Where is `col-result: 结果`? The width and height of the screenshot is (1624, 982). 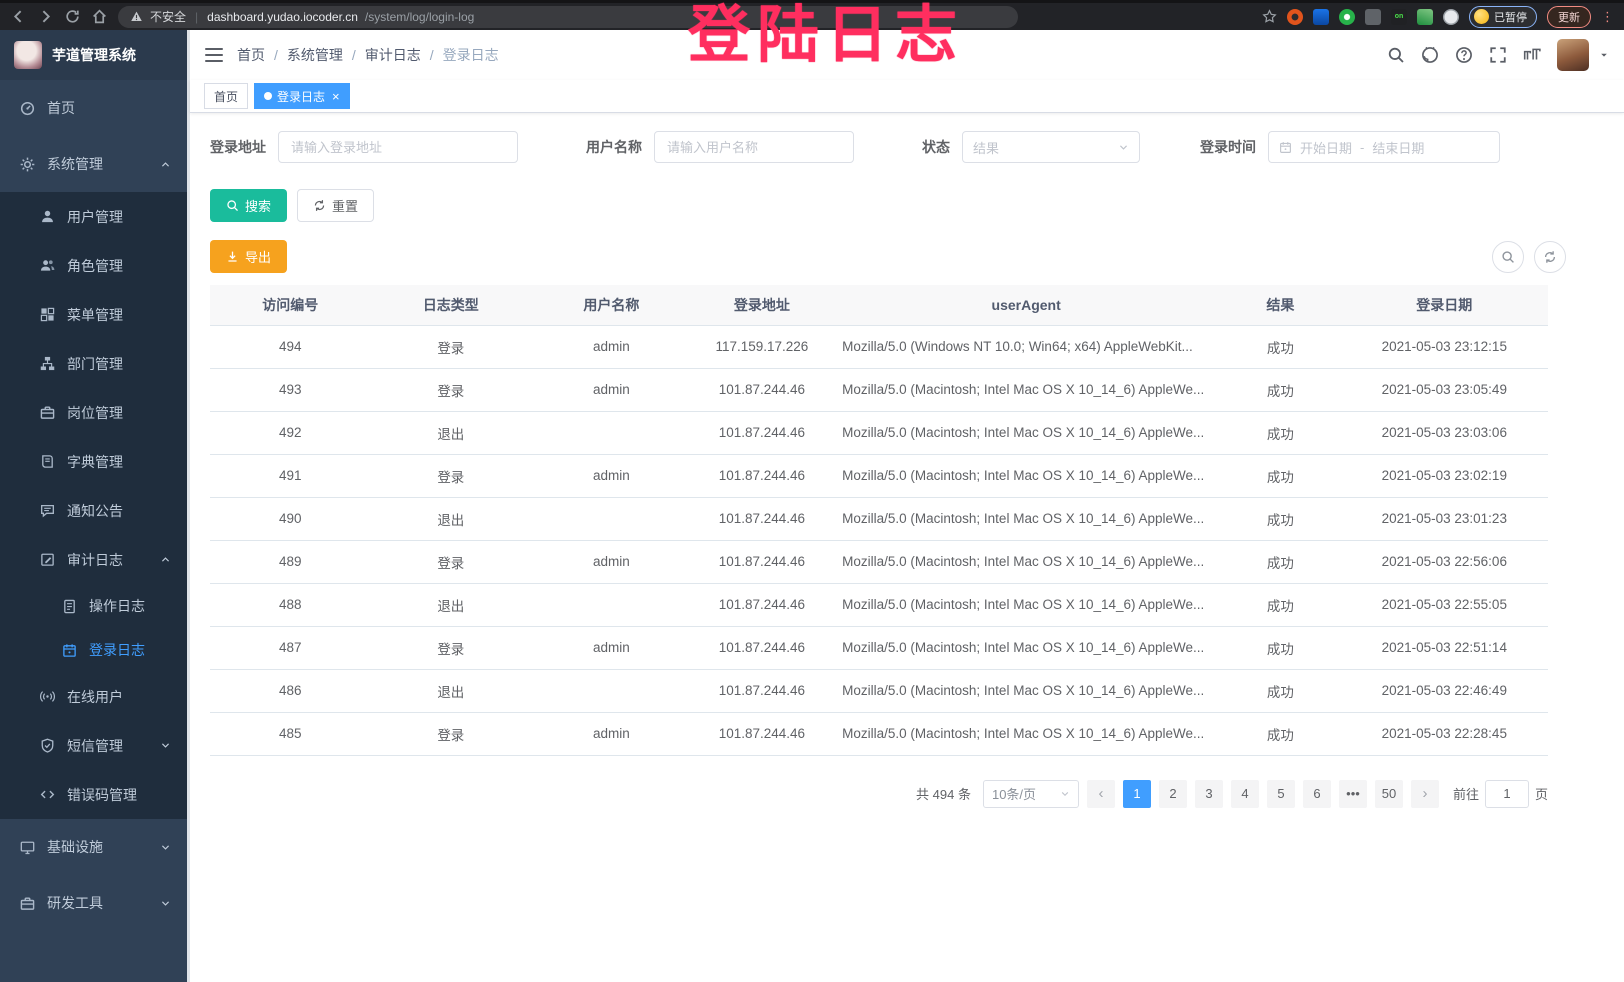 col-result: 结果 is located at coordinates (1280, 305).